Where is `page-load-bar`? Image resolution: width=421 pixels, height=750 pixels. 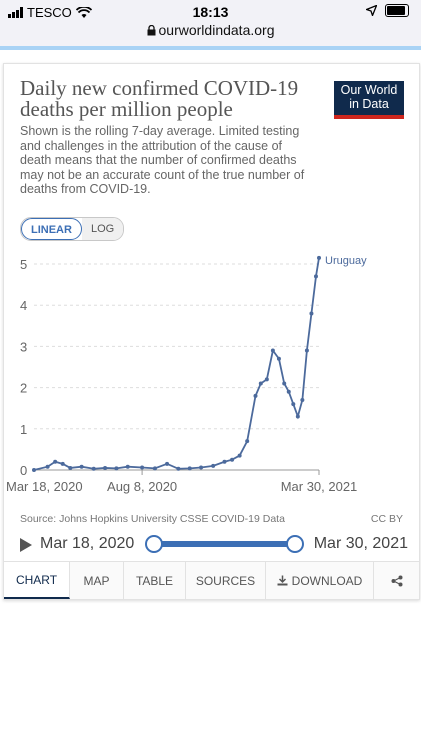 page-load-bar is located at coordinates (210, 48).